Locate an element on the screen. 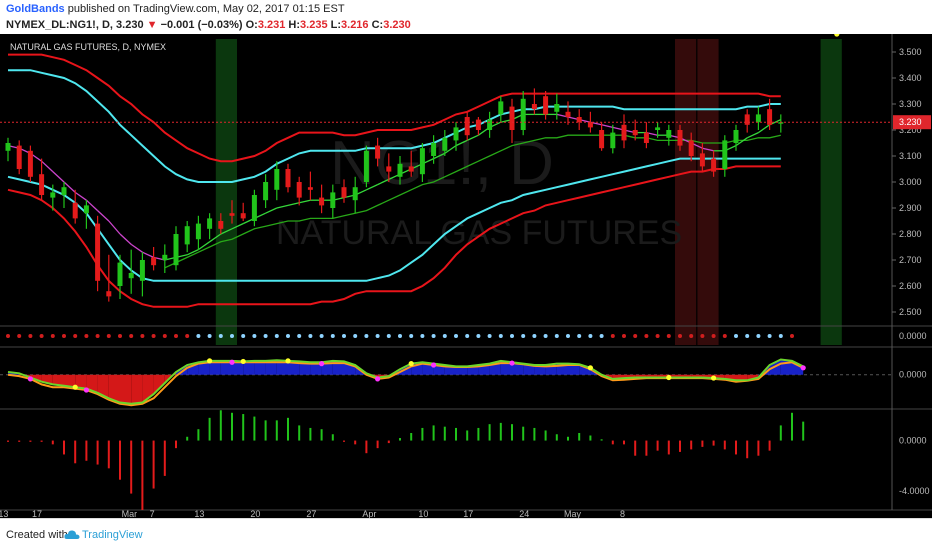 The height and width of the screenshot is (550, 932). histogram-axis-label: 0.0000 is located at coordinates (913, 441).